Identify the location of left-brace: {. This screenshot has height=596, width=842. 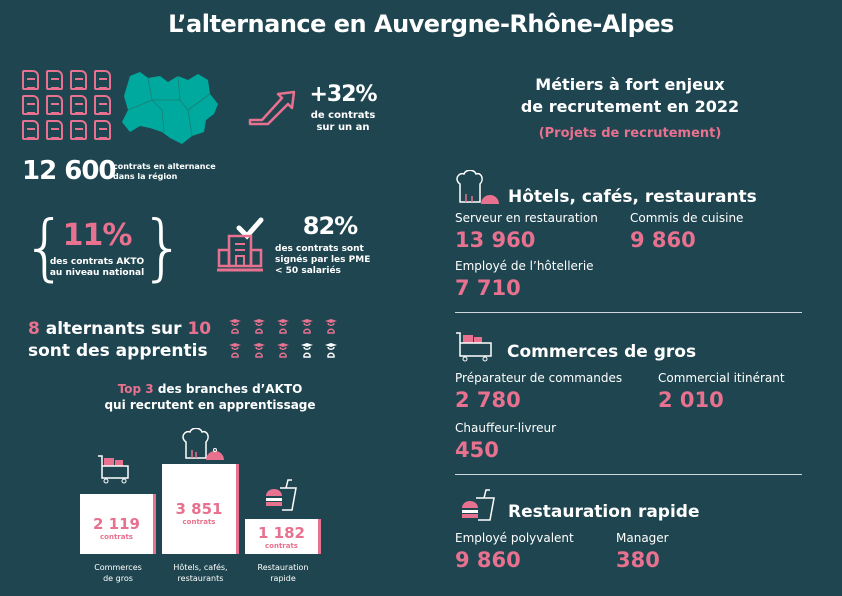
(45, 247).